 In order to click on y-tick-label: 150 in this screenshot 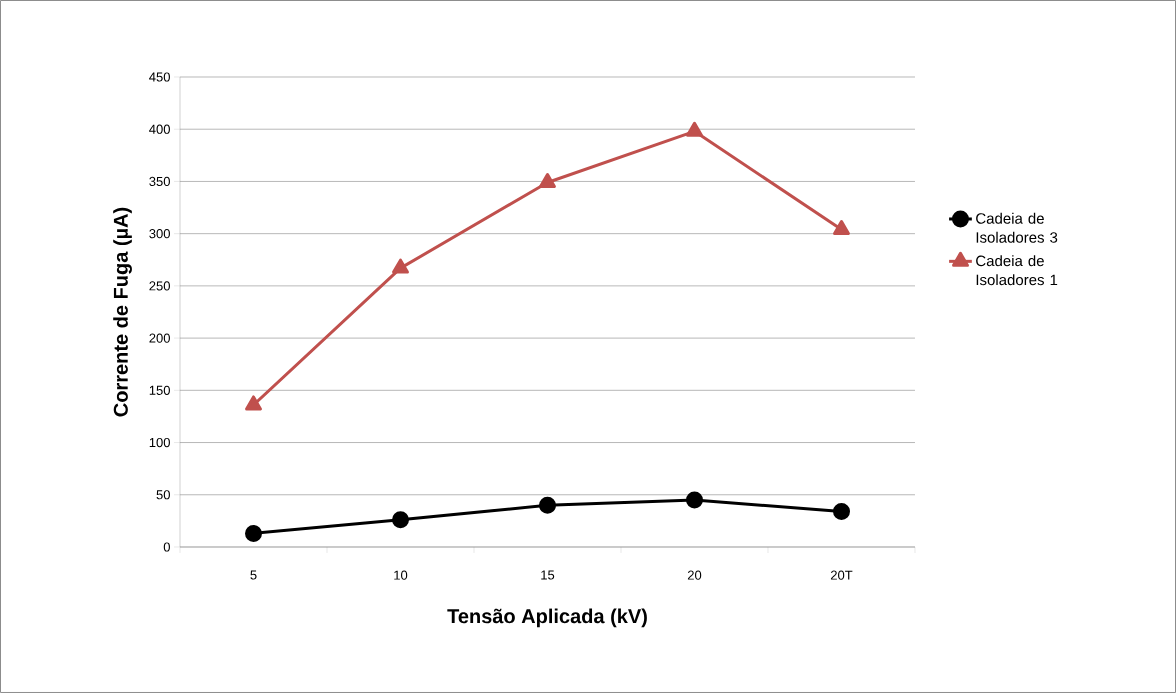, I will do `click(159, 390)`.